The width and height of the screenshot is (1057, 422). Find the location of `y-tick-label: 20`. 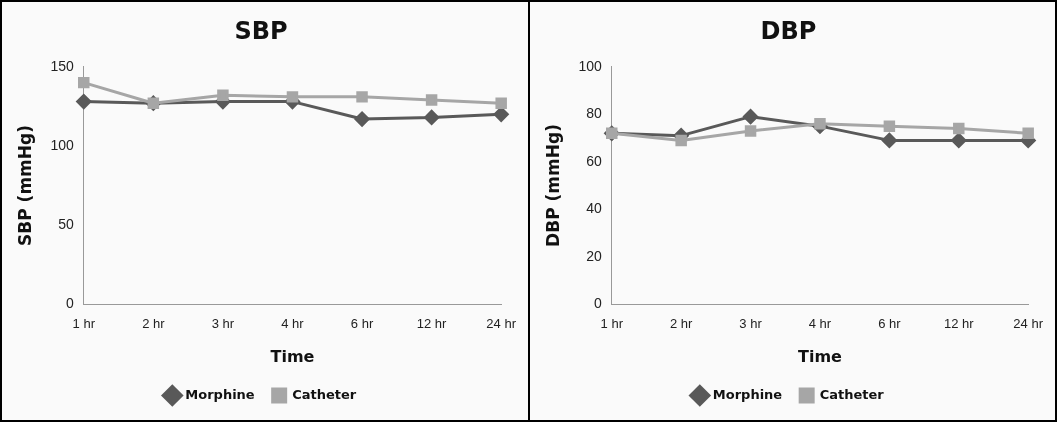

y-tick-label: 20 is located at coordinates (594, 255).